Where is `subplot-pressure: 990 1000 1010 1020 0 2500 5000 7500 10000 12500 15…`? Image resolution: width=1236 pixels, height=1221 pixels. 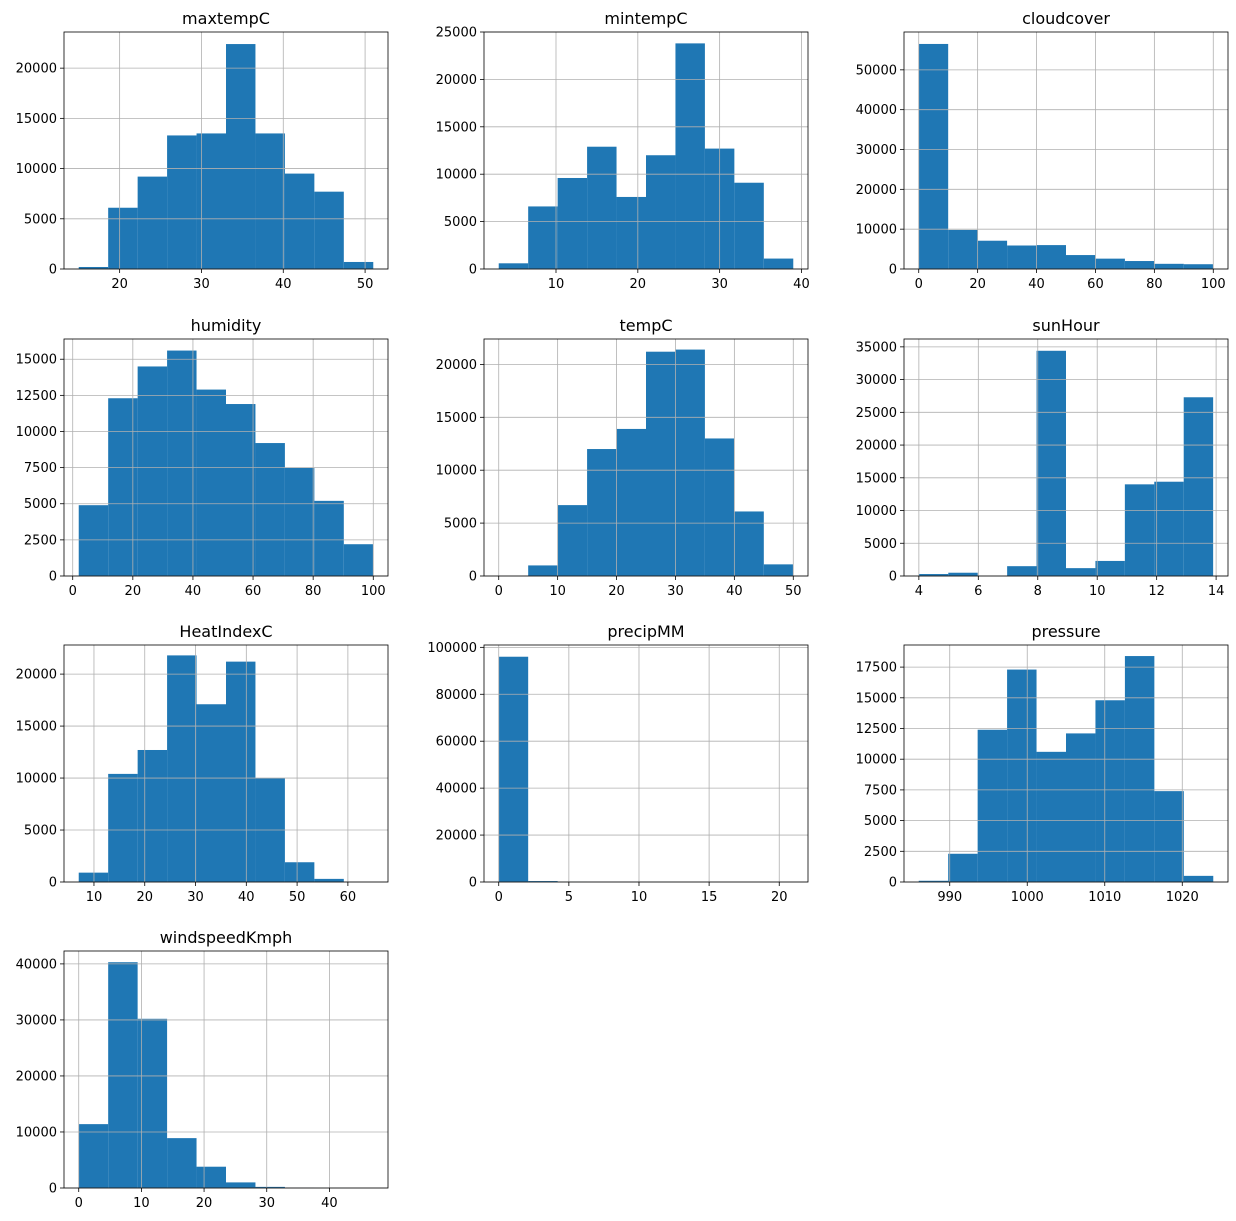 subplot-pressure: 990 1000 1010 1020 0 2500 5000 7500 10000 12500 15… is located at coordinates (1042, 763).